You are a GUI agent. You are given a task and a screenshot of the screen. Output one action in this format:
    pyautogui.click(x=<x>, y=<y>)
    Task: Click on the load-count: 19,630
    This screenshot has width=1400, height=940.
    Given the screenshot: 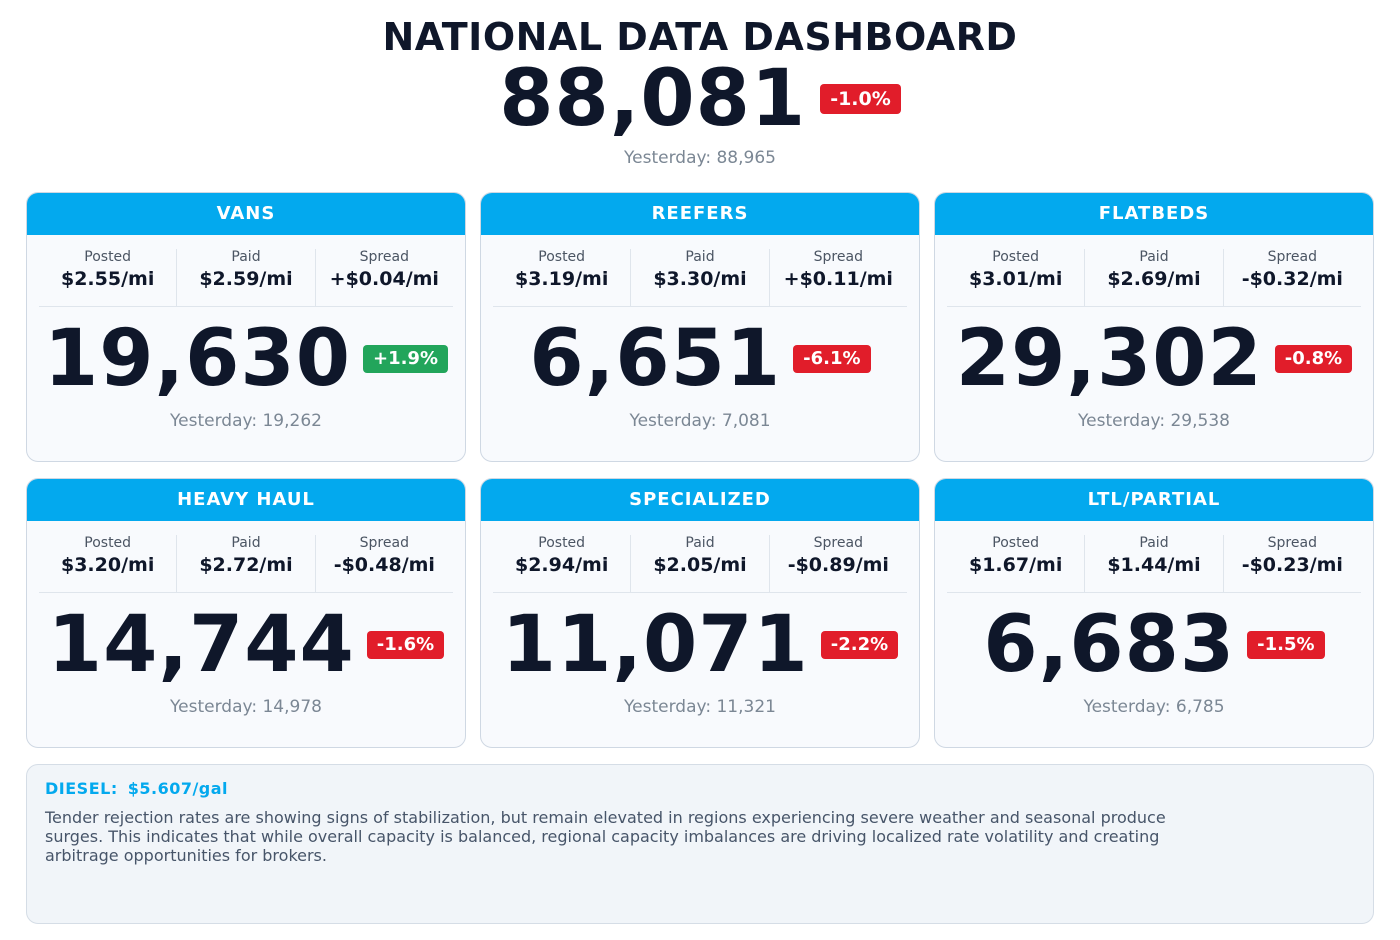 What is the action you would take?
    pyautogui.click(x=197, y=359)
    